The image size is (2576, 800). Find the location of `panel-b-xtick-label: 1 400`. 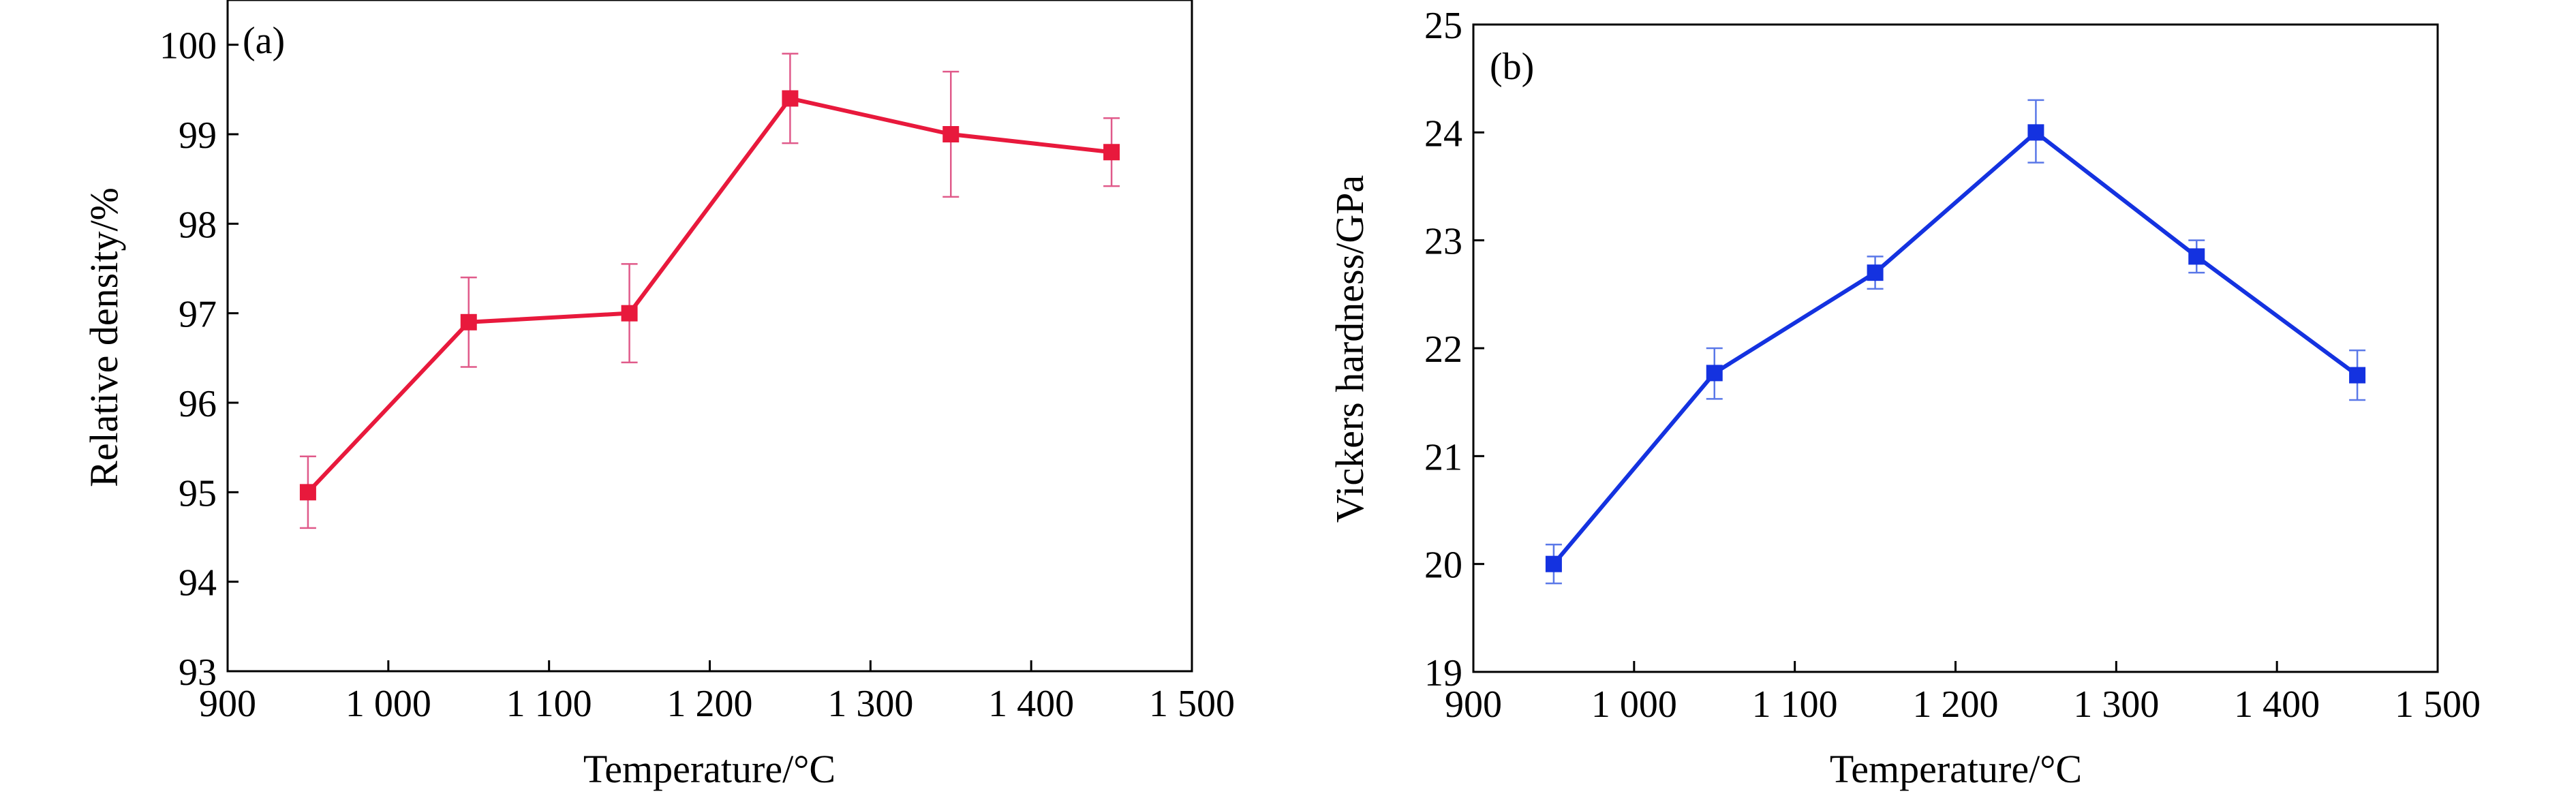

panel-b-xtick-label: 1 400 is located at coordinates (2277, 704).